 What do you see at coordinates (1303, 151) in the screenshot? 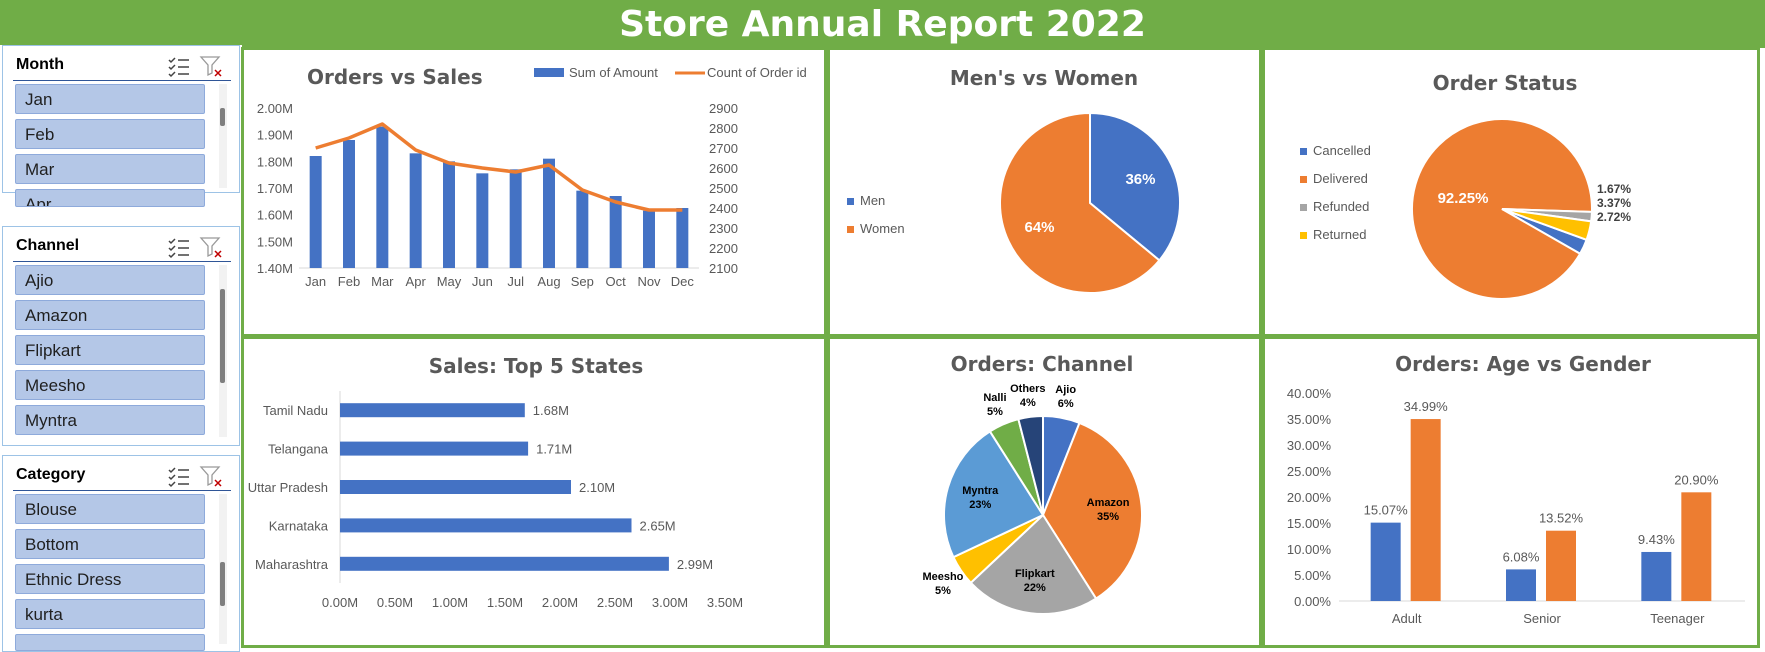
I see `legend-swatch-cancelled` at bounding box center [1303, 151].